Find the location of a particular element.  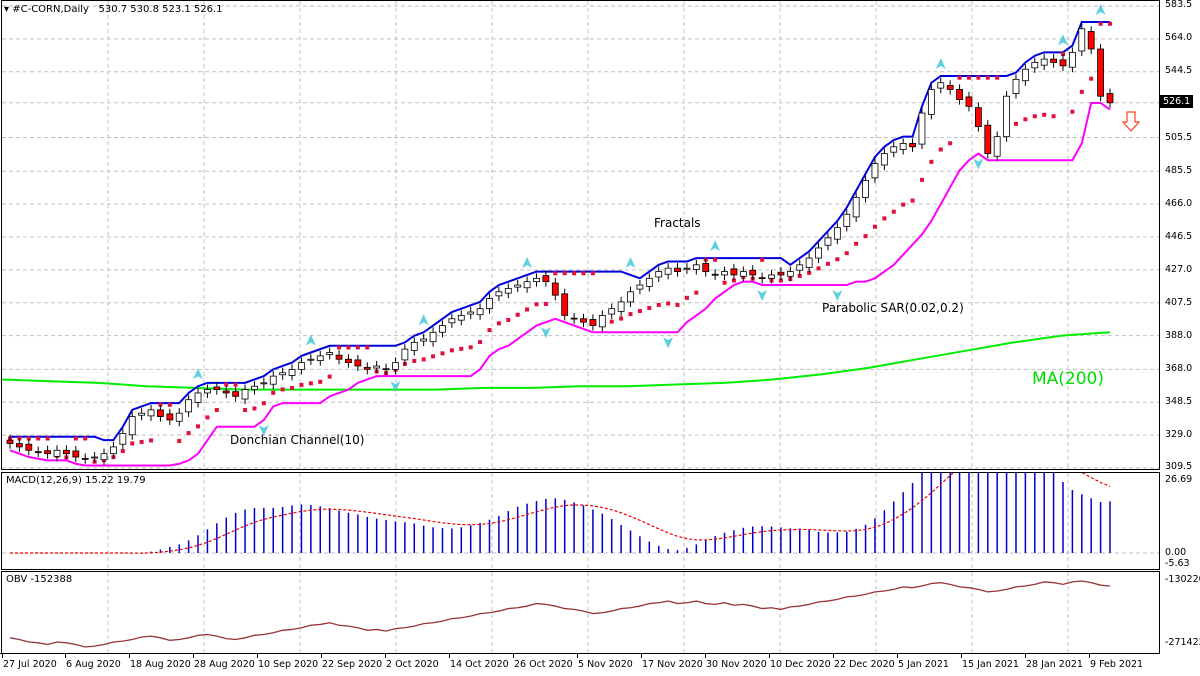

obv-panel: OBV -152388 is located at coordinates (580, 612).